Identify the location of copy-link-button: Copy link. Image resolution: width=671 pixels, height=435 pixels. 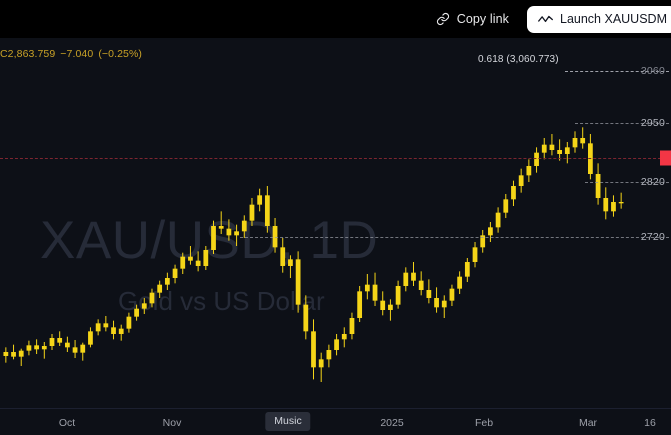
(472, 19).